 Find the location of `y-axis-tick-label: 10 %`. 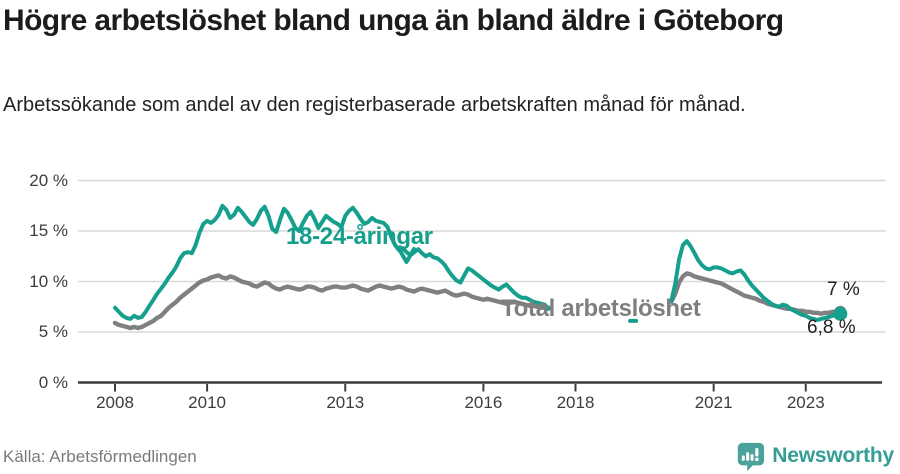

y-axis-tick-label: 10 % is located at coordinates (48, 281).